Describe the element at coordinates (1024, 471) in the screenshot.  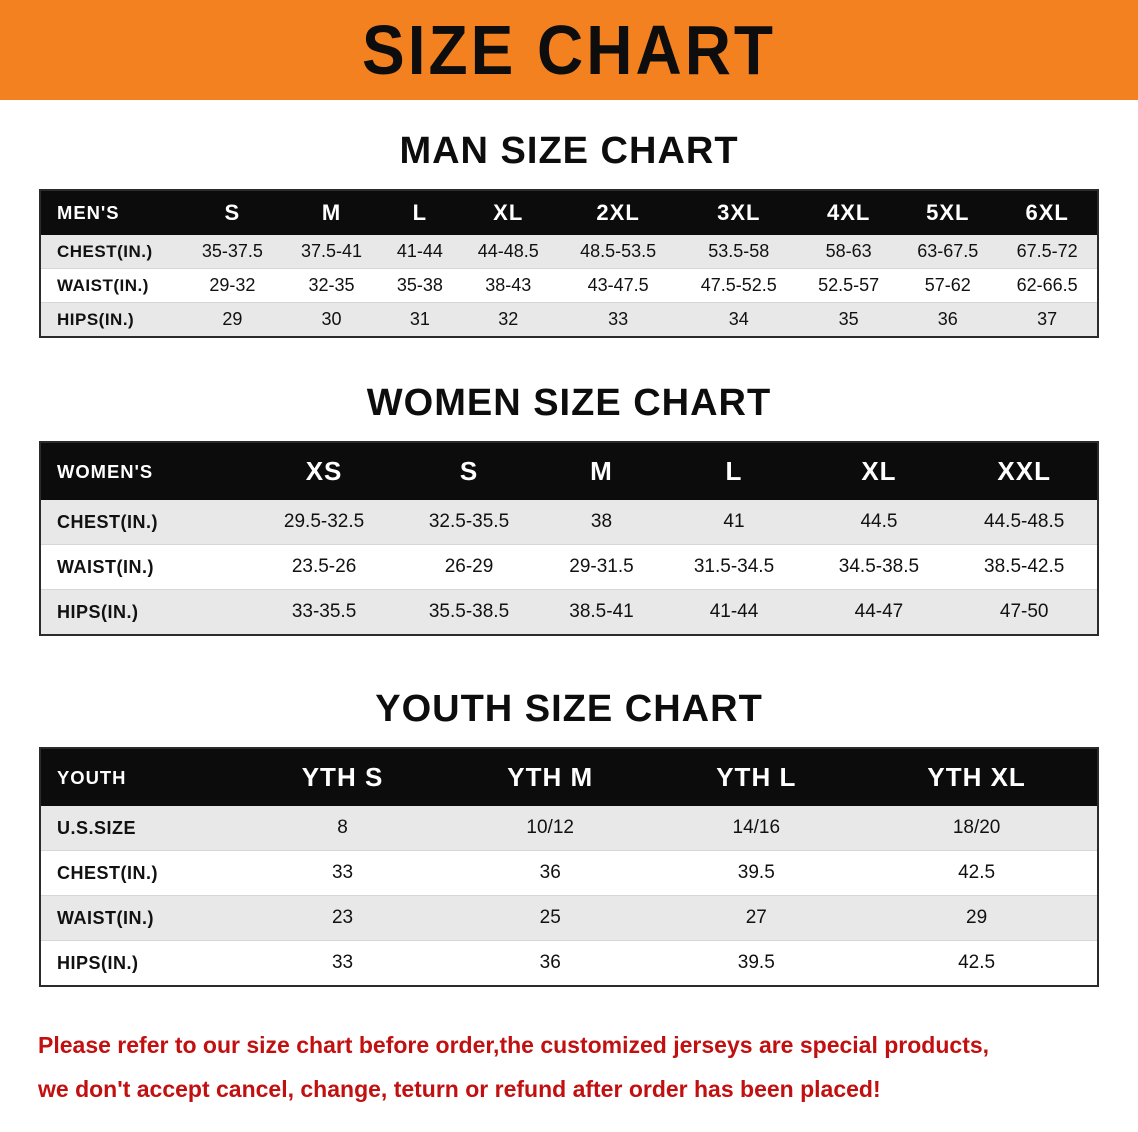
I see `size-column-header: XXL` at that location.